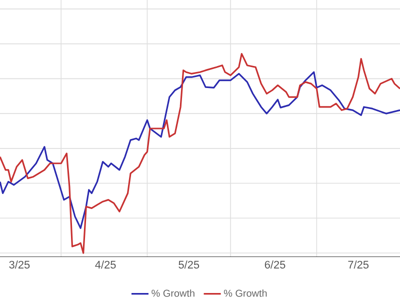  Describe the element at coordinates (19, 264) in the screenshot. I see `x-tick-label: 3/25` at that location.